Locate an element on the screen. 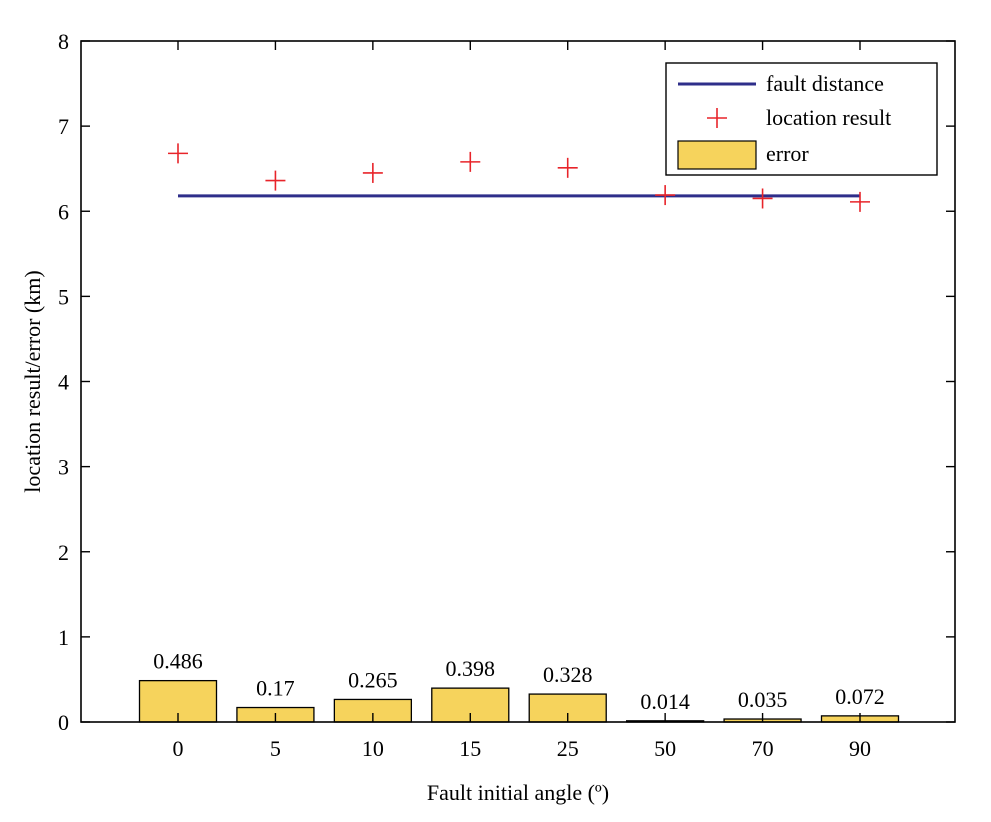 The width and height of the screenshot is (991, 822). legend-label-location-result: location result is located at coordinates (828, 117).